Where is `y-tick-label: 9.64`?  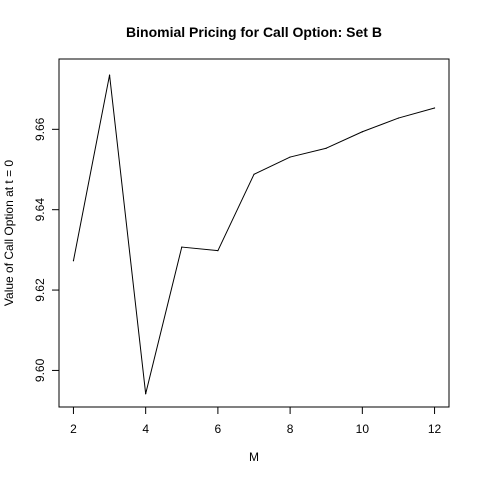
y-tick-label: 9.64 is located at coordinates (40, 210).